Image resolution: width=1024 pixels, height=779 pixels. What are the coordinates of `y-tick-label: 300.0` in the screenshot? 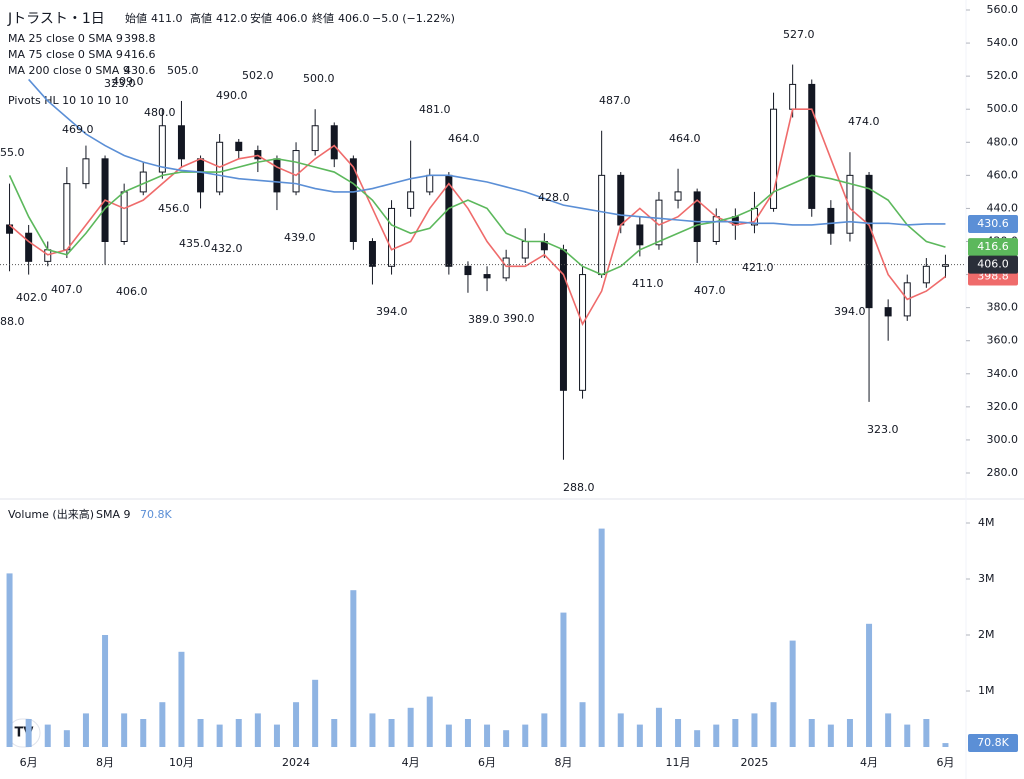 It's located at (1003, 439).